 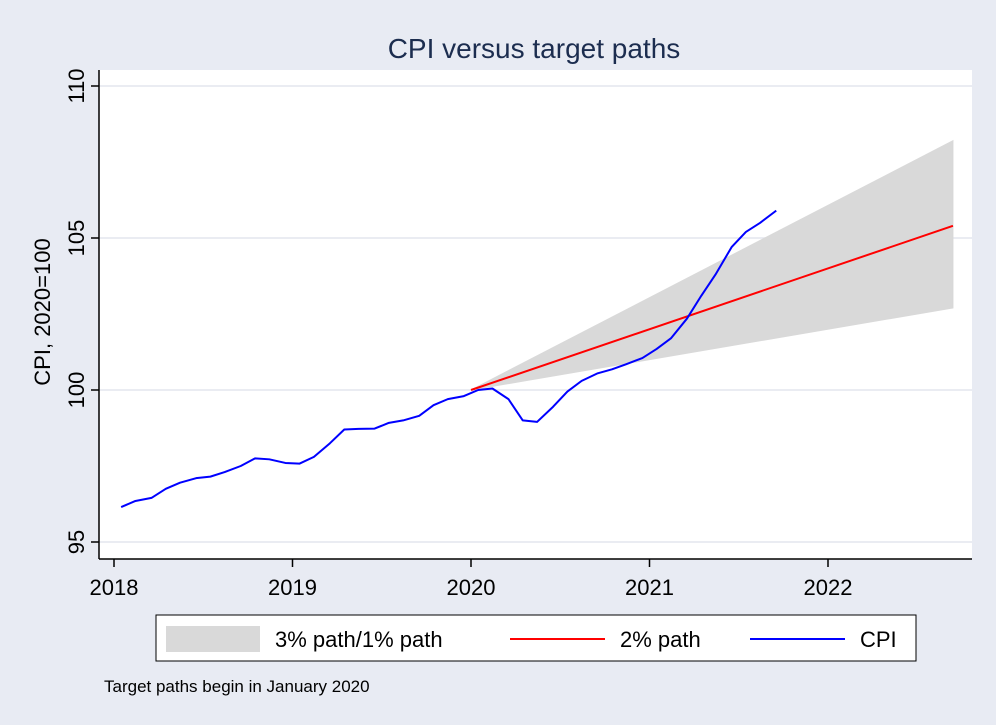 I want to click on y-tick-label-105: 105, so click(x=76, y=238).